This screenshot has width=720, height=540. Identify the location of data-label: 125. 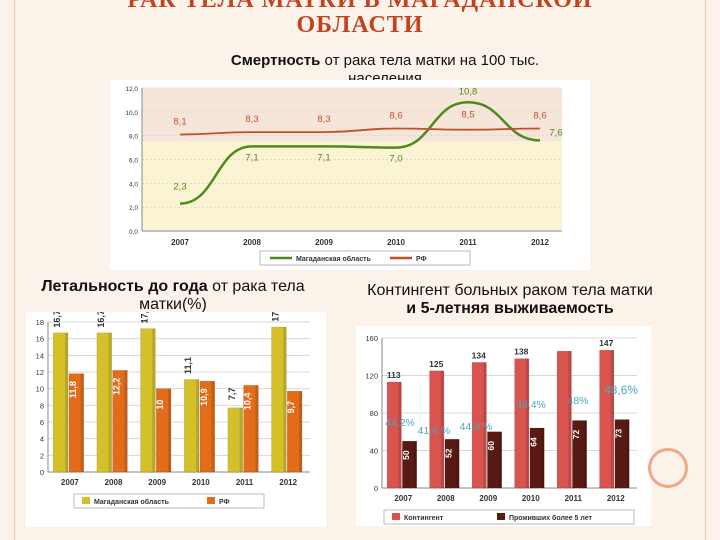
(436, 364).